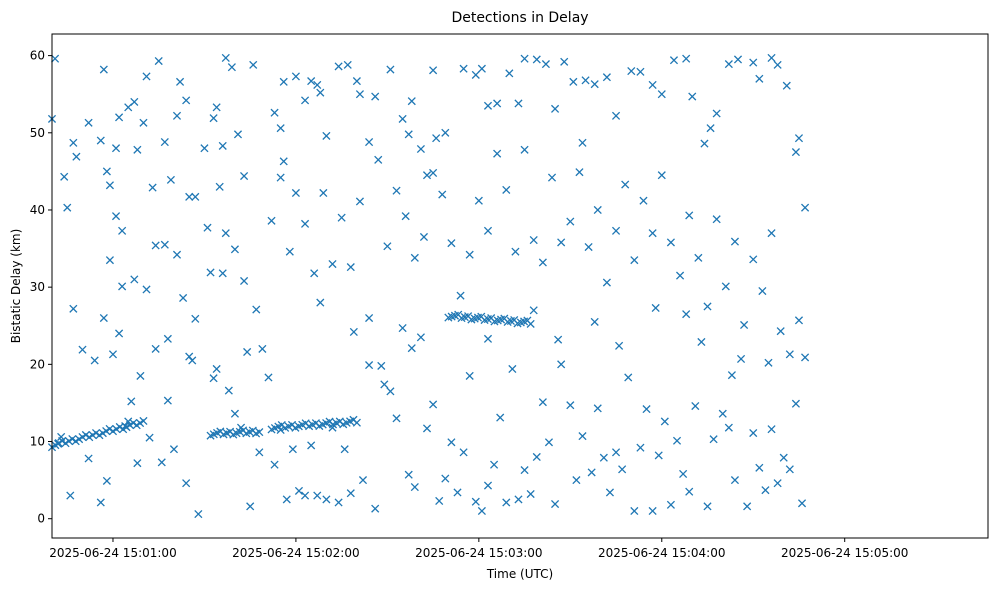  What do you see at coordinates (16, 286) in the screenshot?
I see `y-axis-title: Bistatic Delay (km)` at bounding box center [16, 286].